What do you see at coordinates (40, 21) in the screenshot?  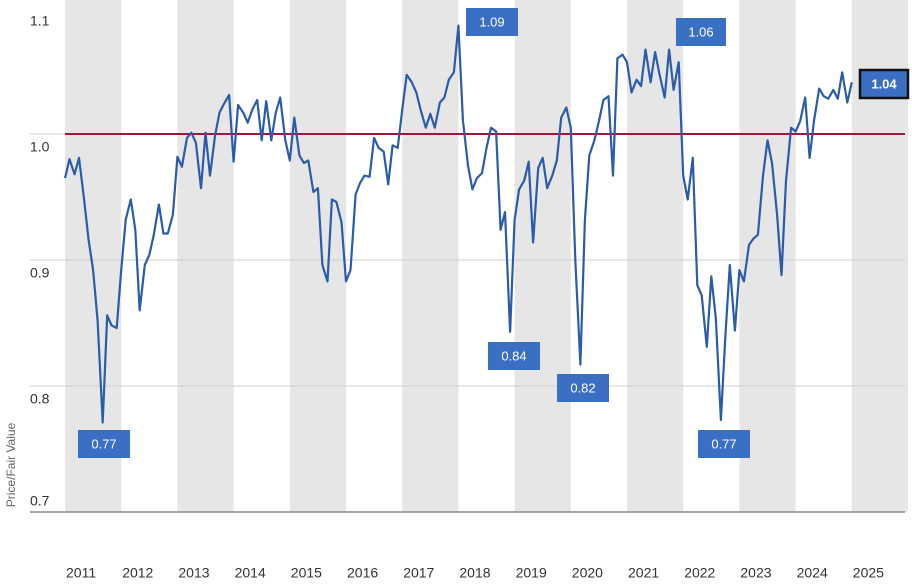 I see `y-tick-label: 1.1` at bounding box center [40, 21].